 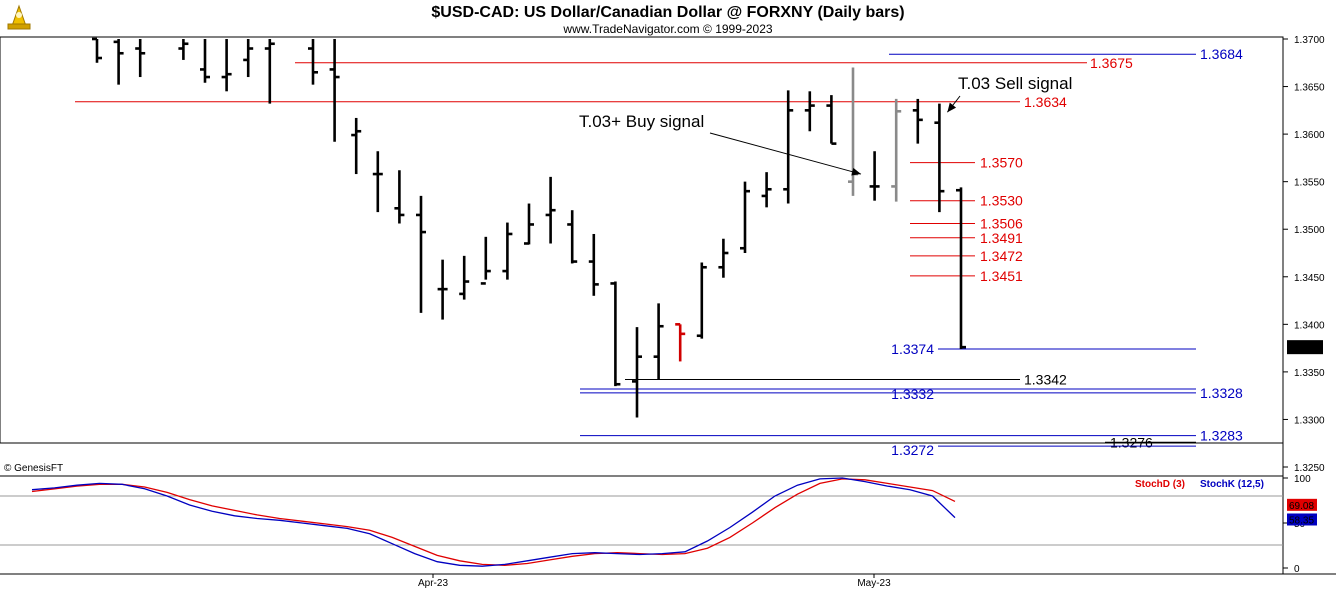 I want to click on stoch-d-value: 69.08, so click(x=1301, y=506).